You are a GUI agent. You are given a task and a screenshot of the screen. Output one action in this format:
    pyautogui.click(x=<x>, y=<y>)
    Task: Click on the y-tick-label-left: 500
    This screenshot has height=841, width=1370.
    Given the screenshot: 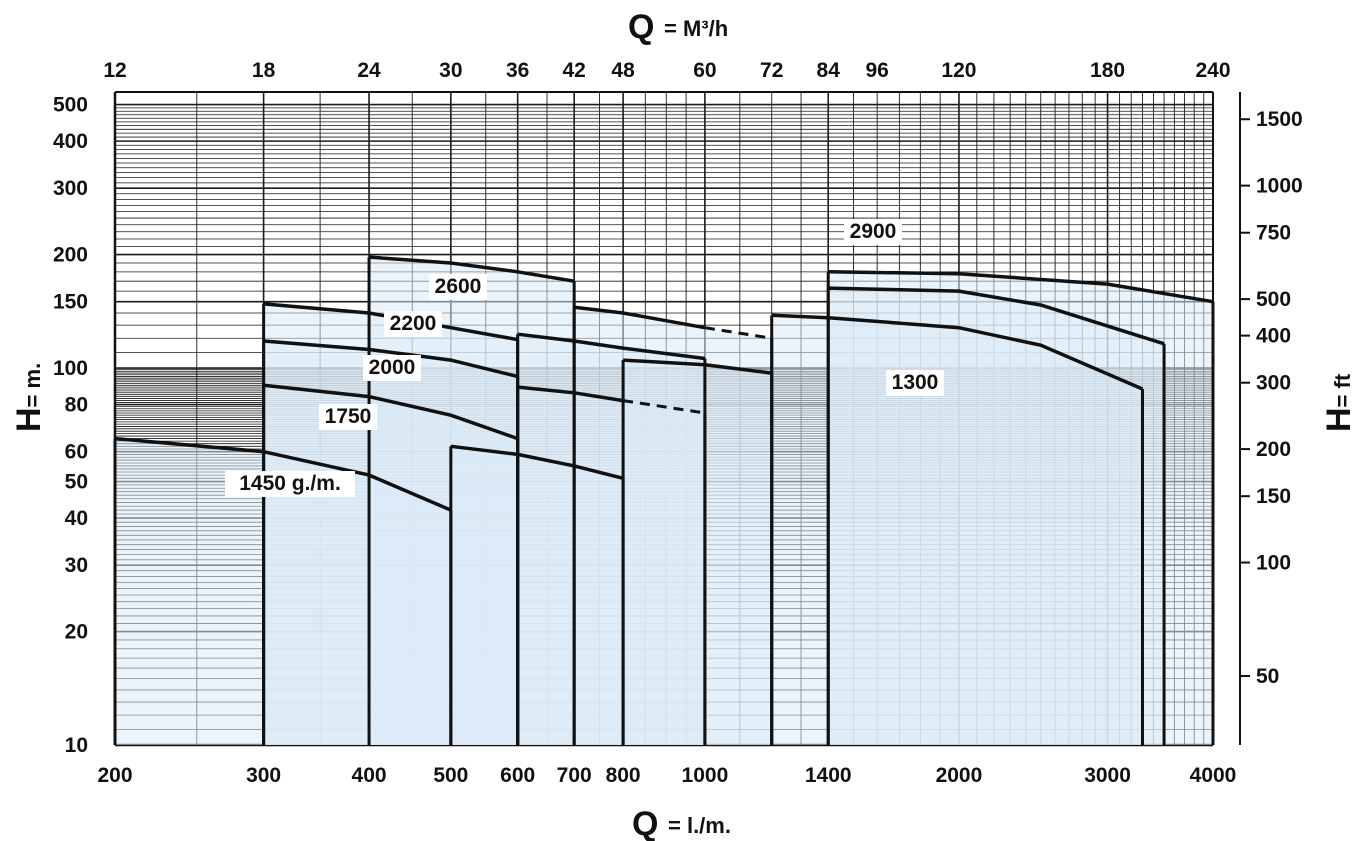 What is the action you would take?
    pyautogui.click(x=70, y=105)
    